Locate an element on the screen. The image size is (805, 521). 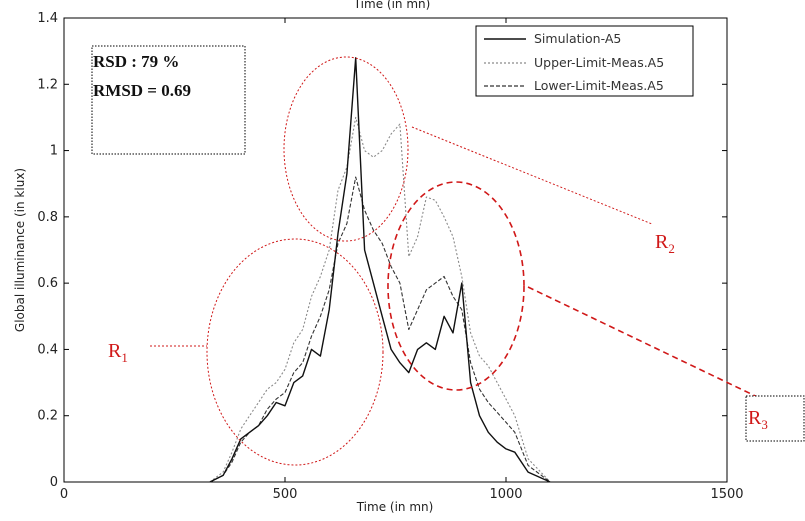
region-r2-label: R2 is located at coordinates (665, 243).